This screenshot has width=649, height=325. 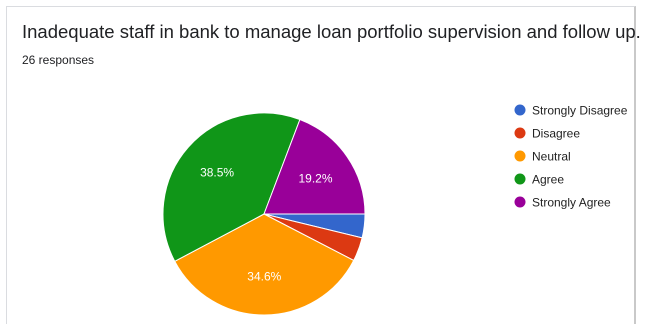 I want to click on legend-swatch-agree, so click(x=520, y=179).